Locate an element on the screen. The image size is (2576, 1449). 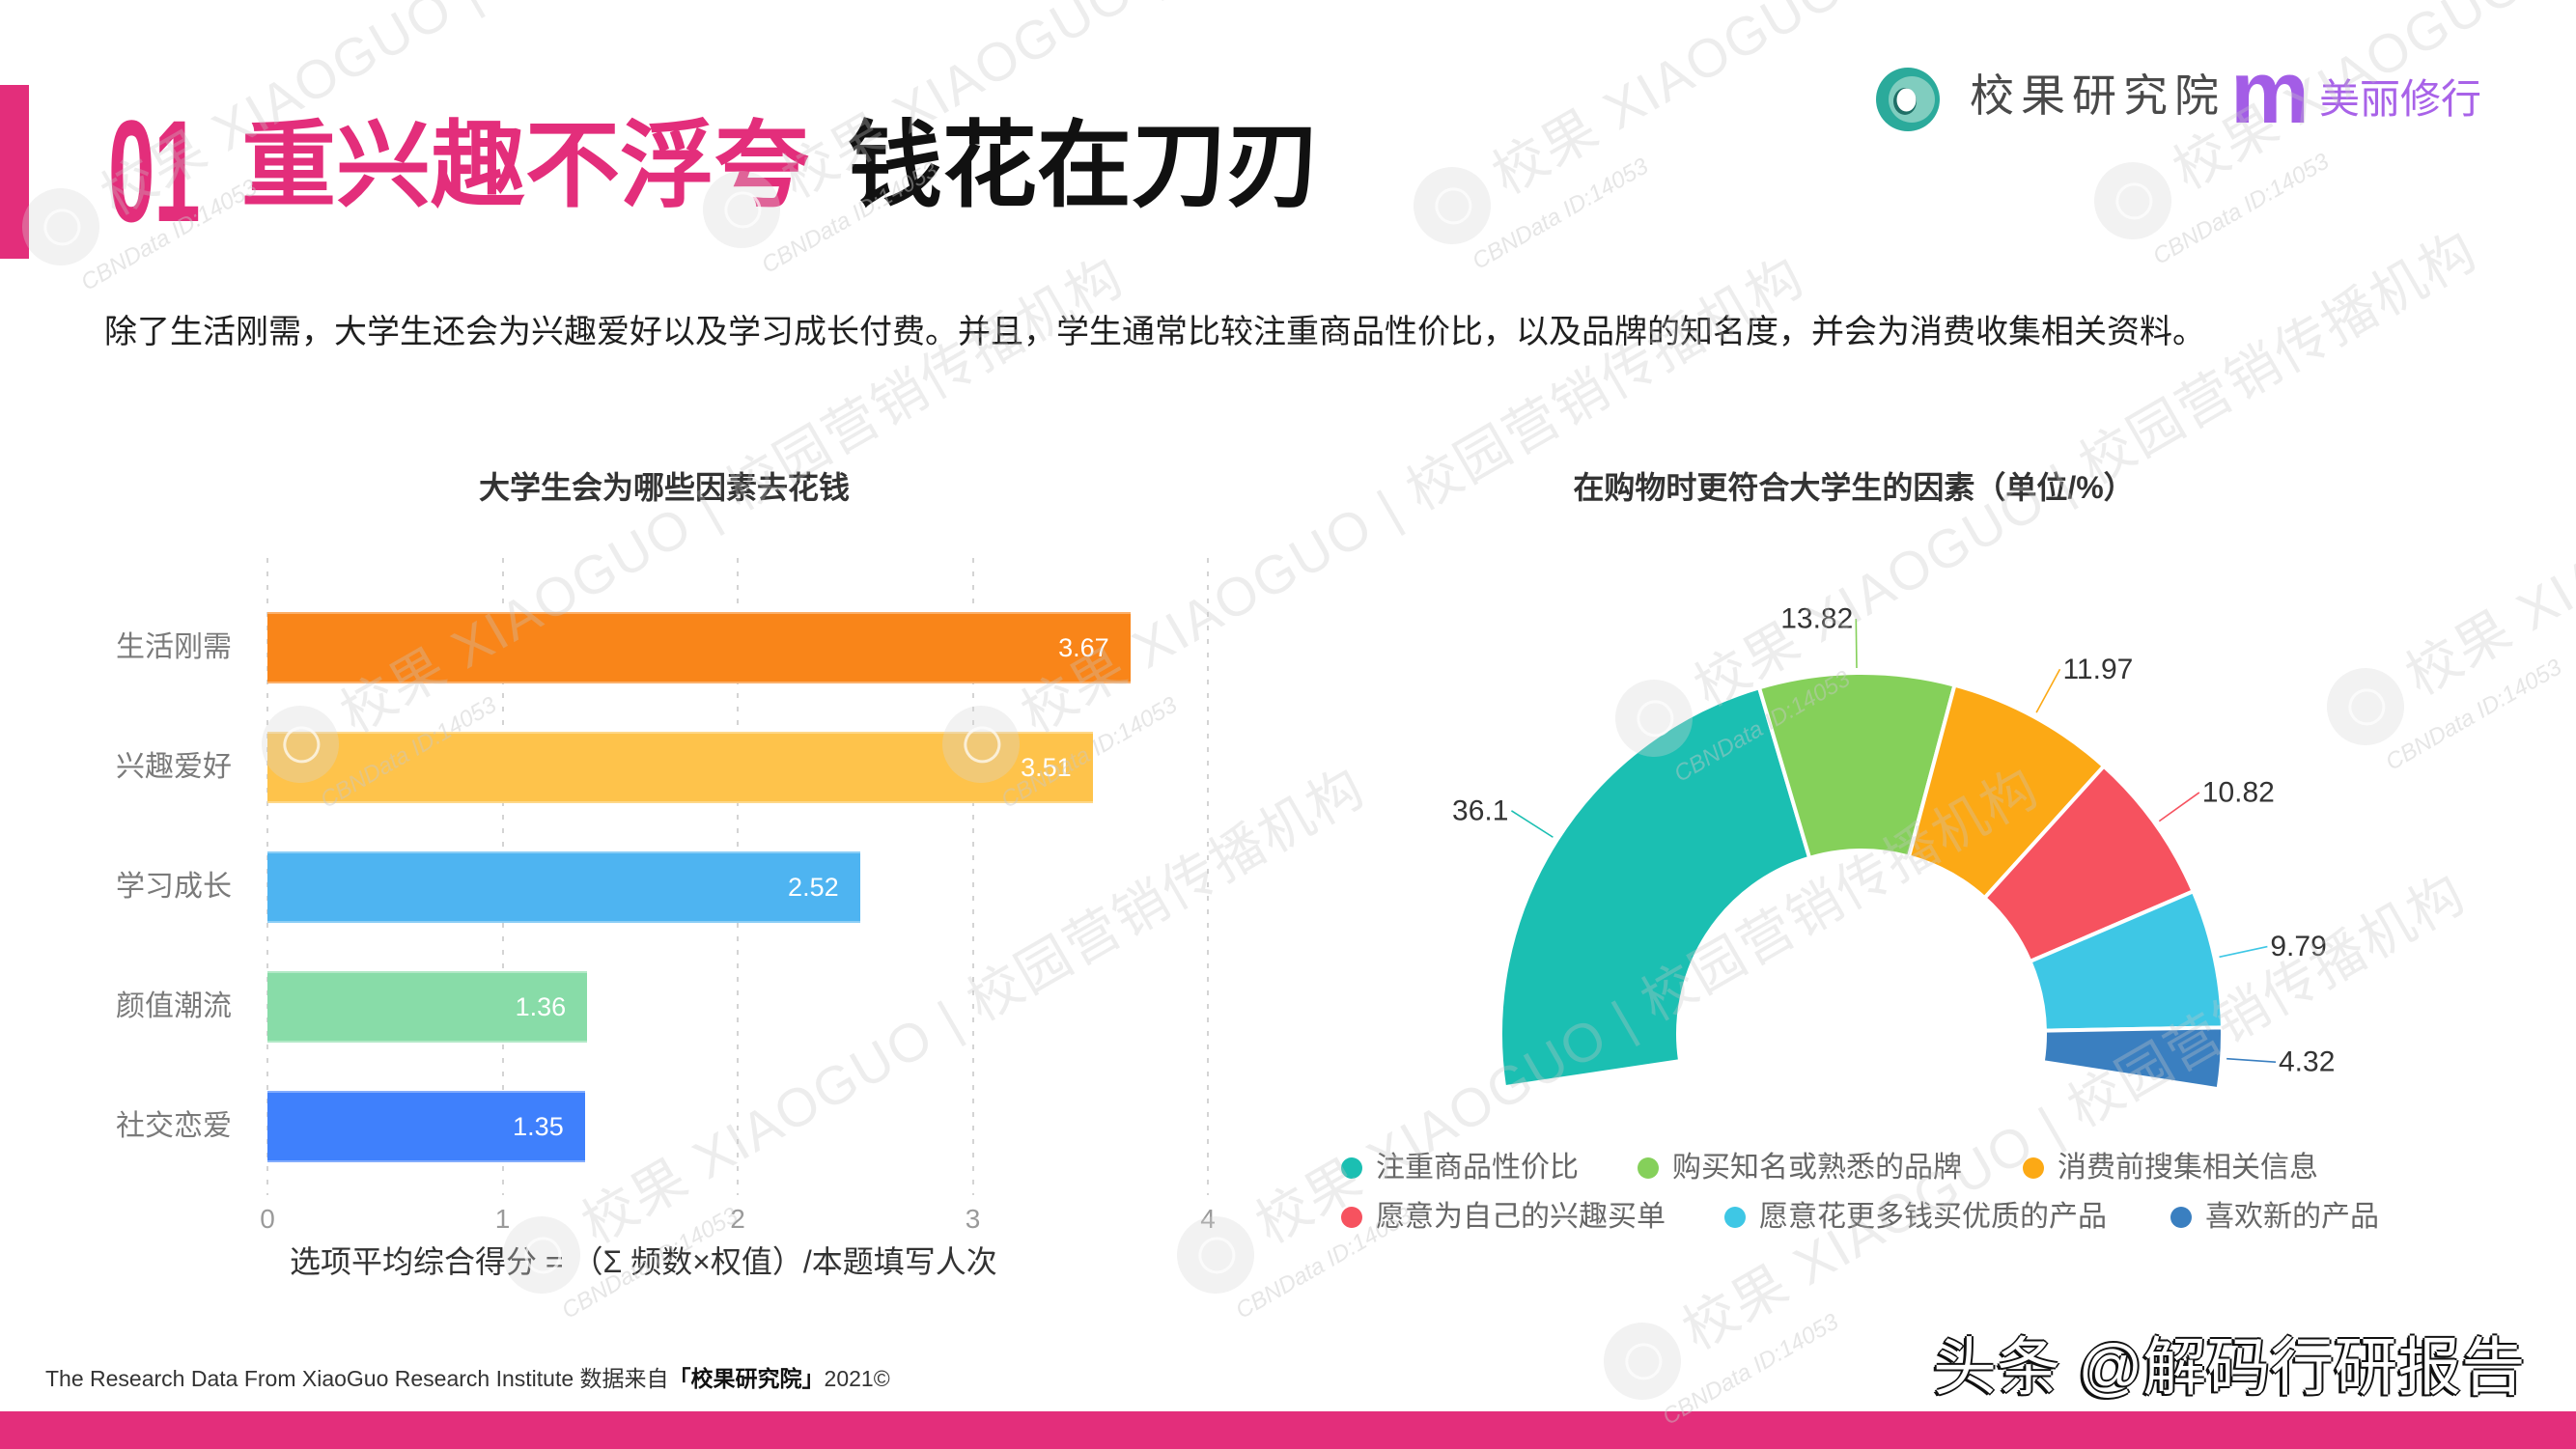
bar: 2.52 is located at coordinates (563, 887).